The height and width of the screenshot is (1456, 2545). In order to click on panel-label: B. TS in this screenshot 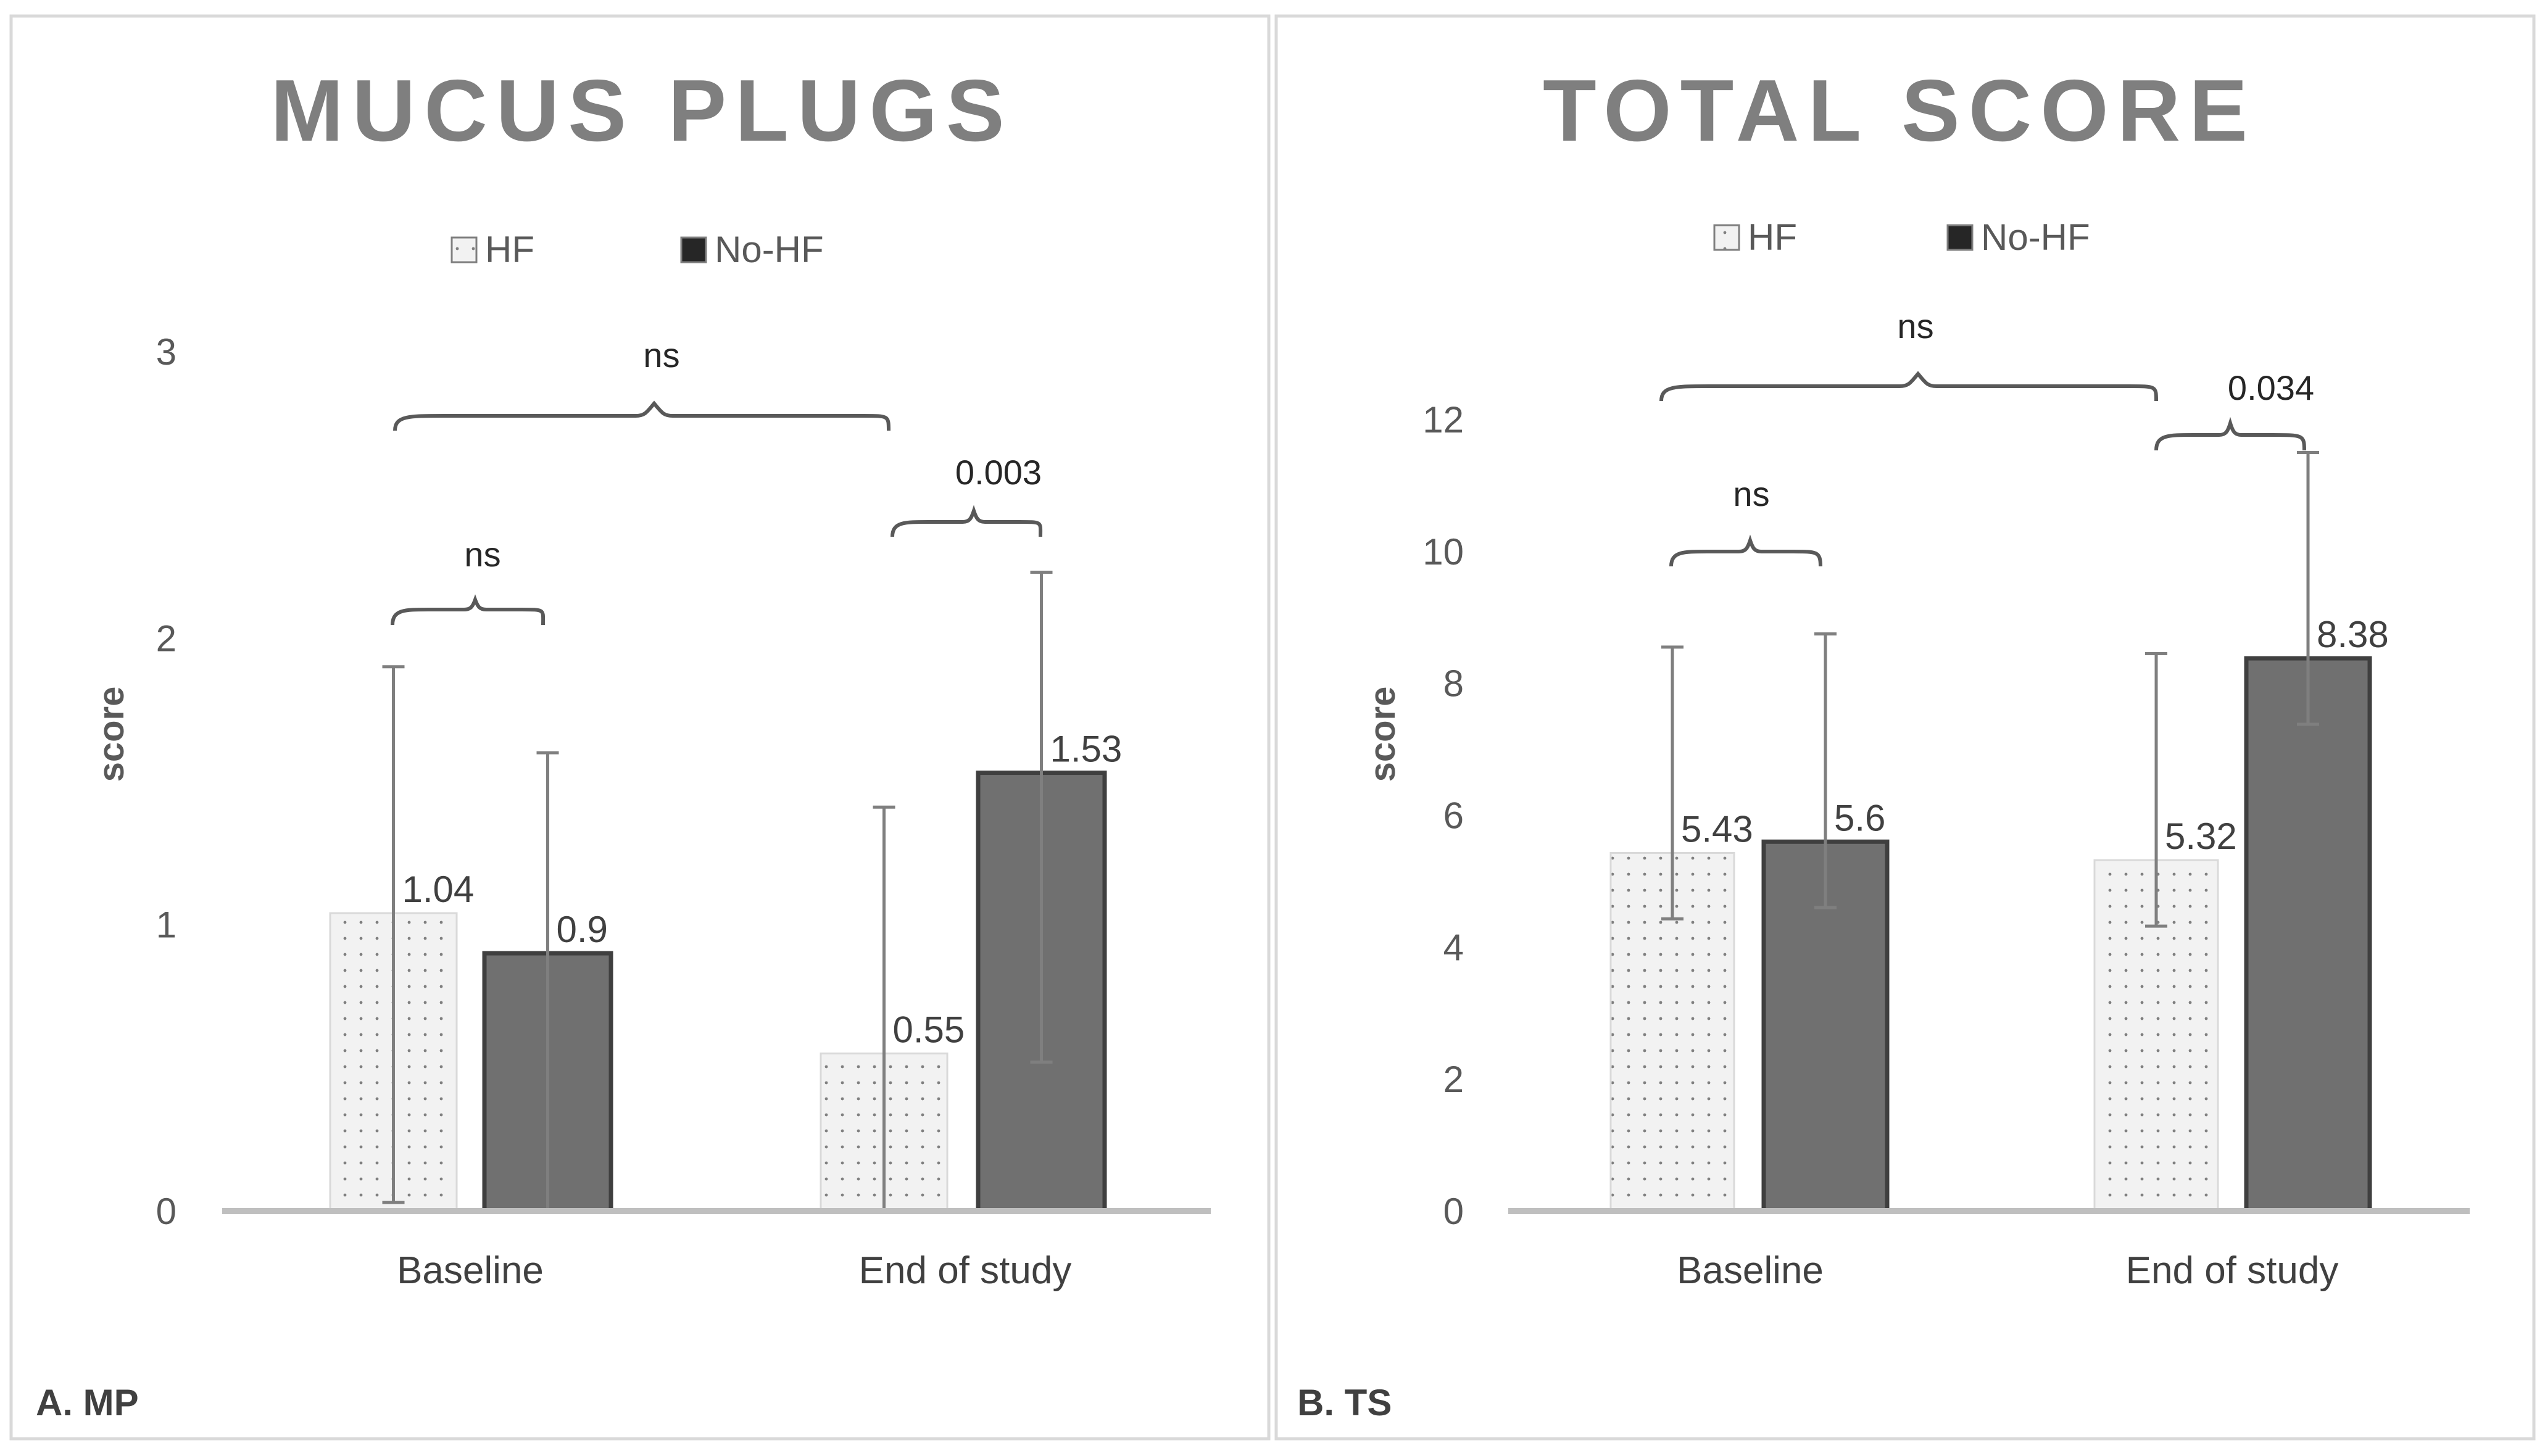, I will do `click(1344, 1402)`.